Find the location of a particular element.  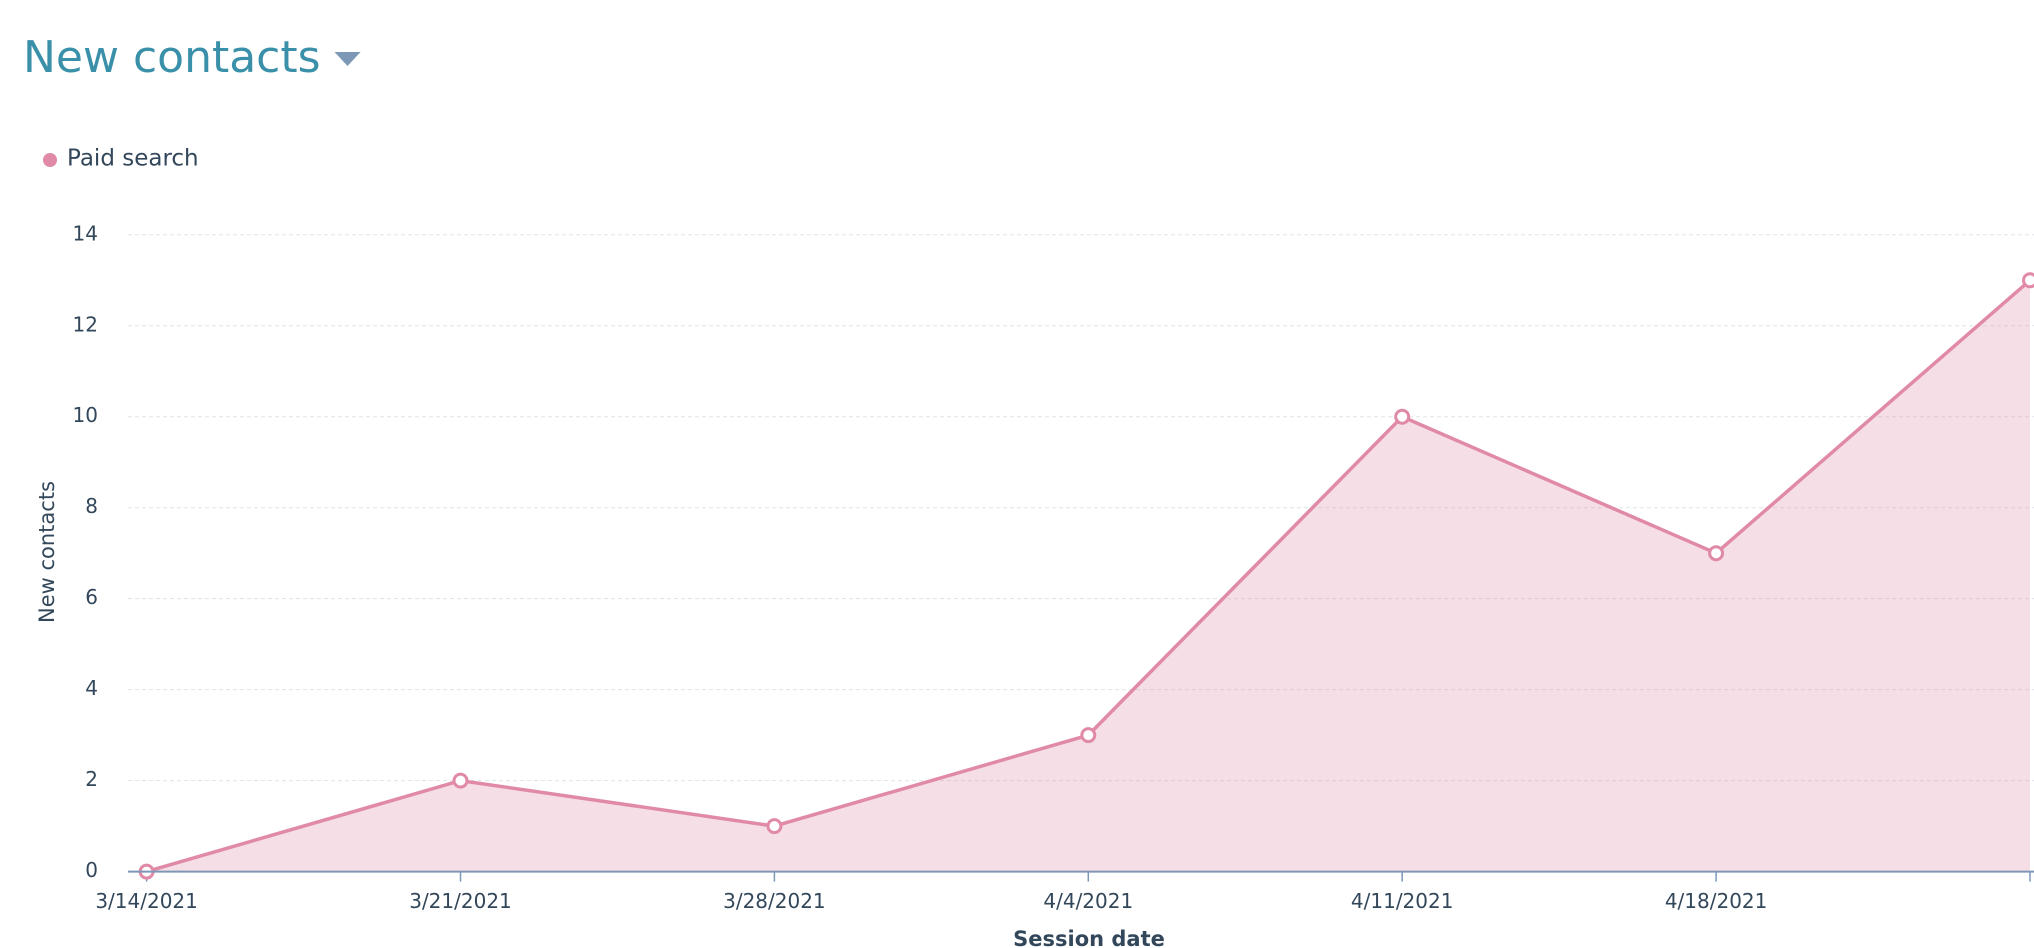

y-tick-label: 2 is located at coordinates (91, 779).